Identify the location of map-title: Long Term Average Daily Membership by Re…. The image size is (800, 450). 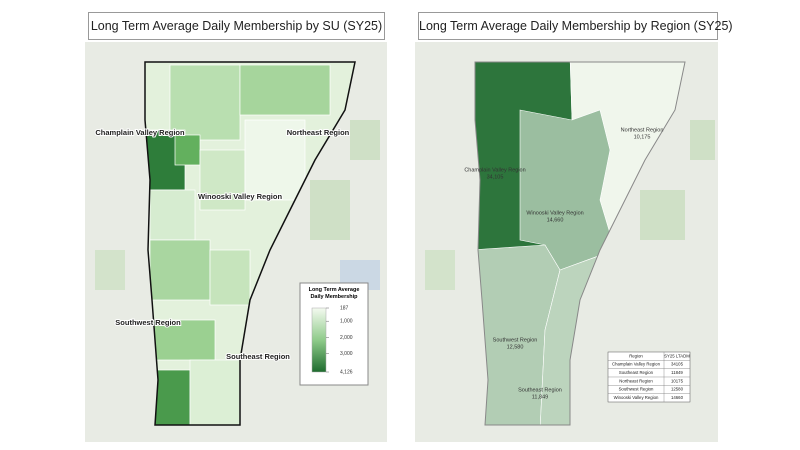
(575, 26).